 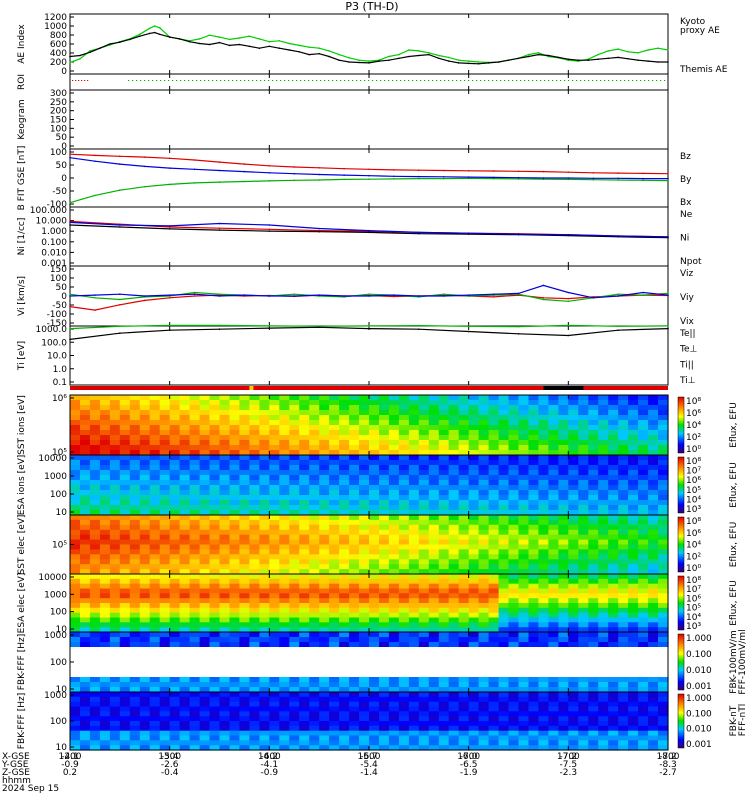 What do you see at coordinates (693, 402) in the screenshot?
I see `colorbar-tick-label: 10⁸` at bounding box center [693, 402].